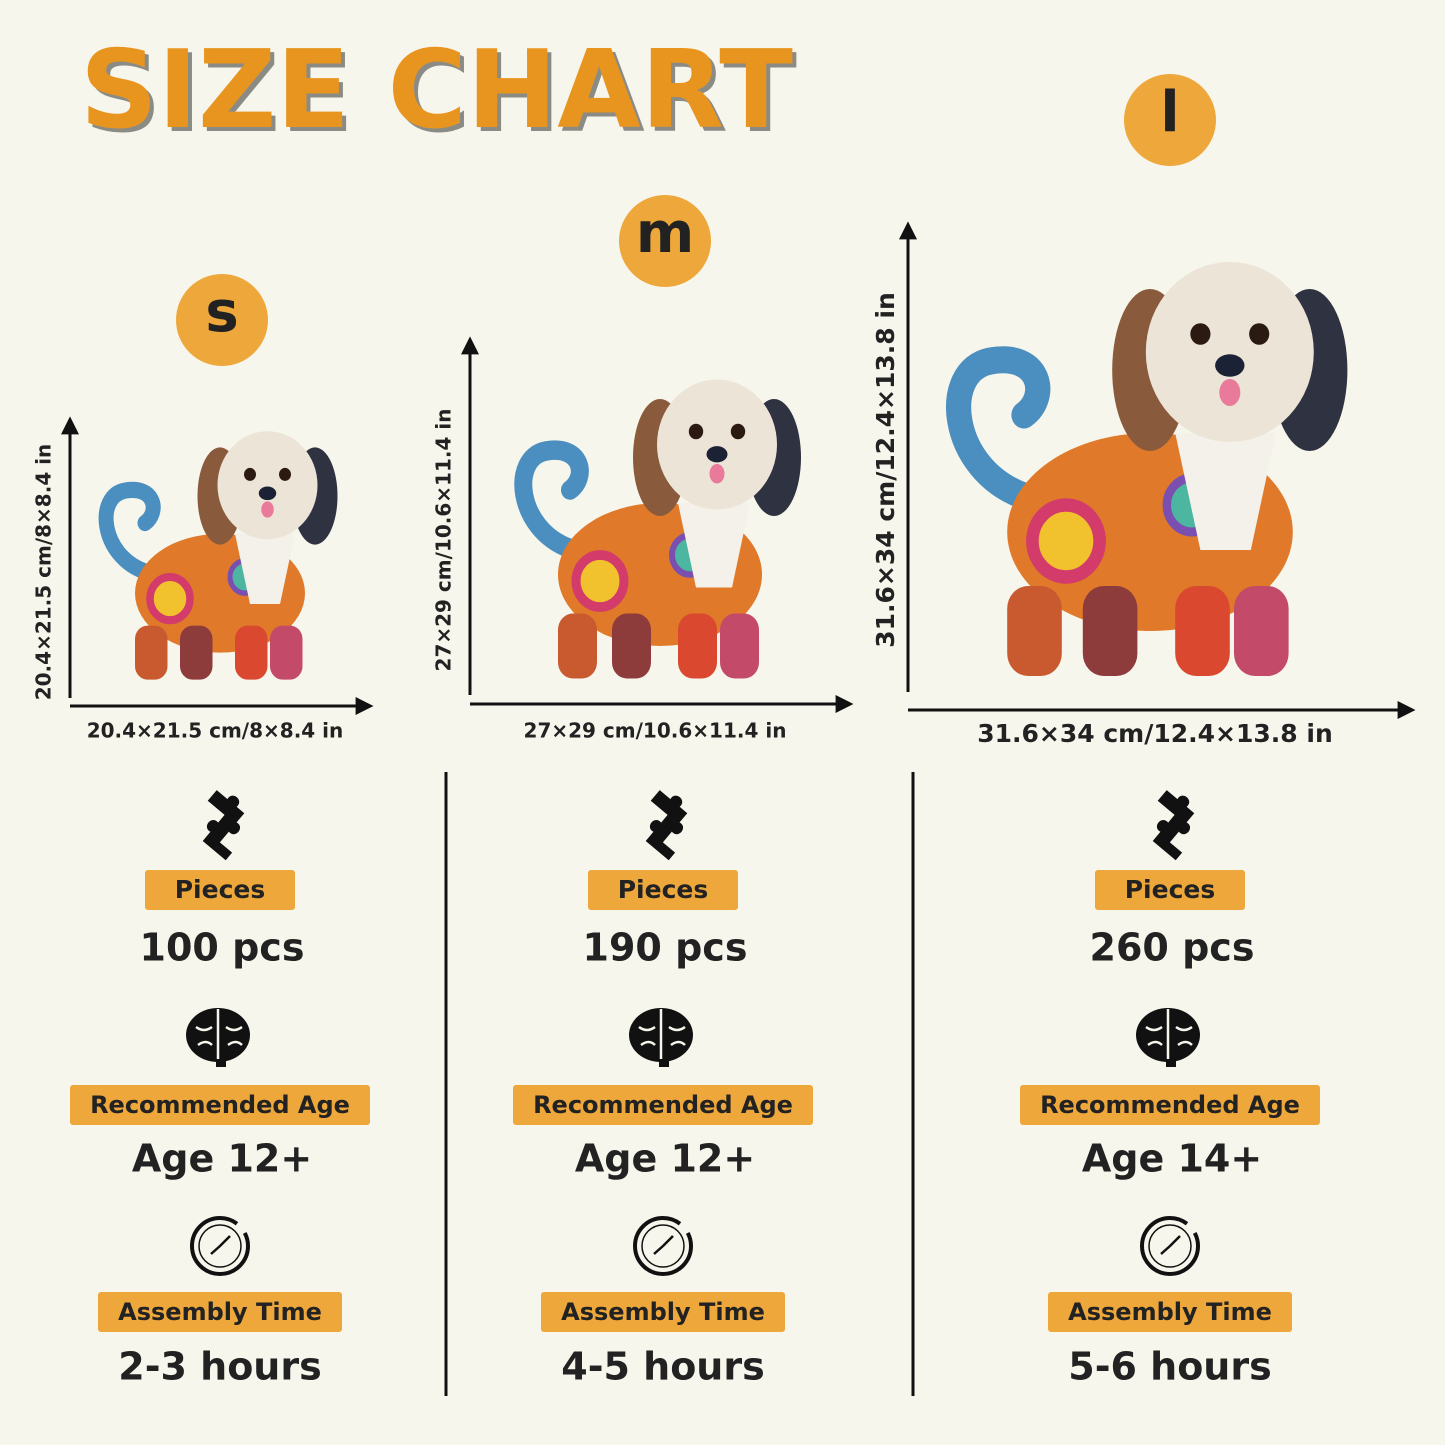  What do you see at coordinates (655, 731) in the screenshot?
I see `width-label: 27×29 cm/10.6×11.4 in` at bounding box center [655, 731].